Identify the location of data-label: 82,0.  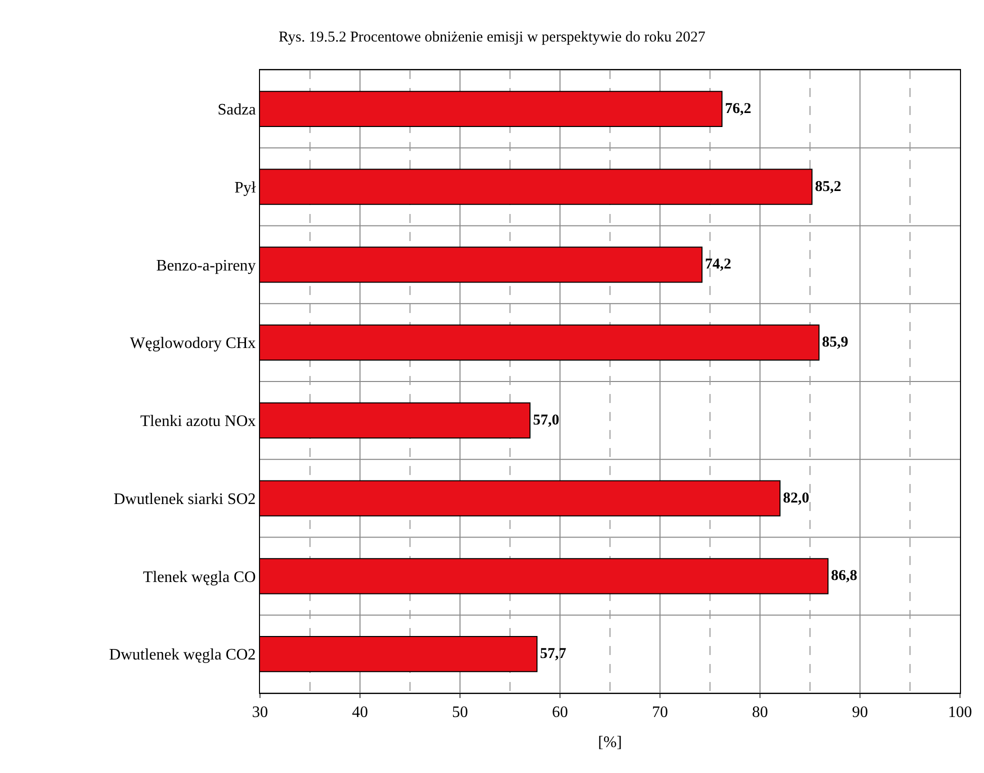
(796, 498).